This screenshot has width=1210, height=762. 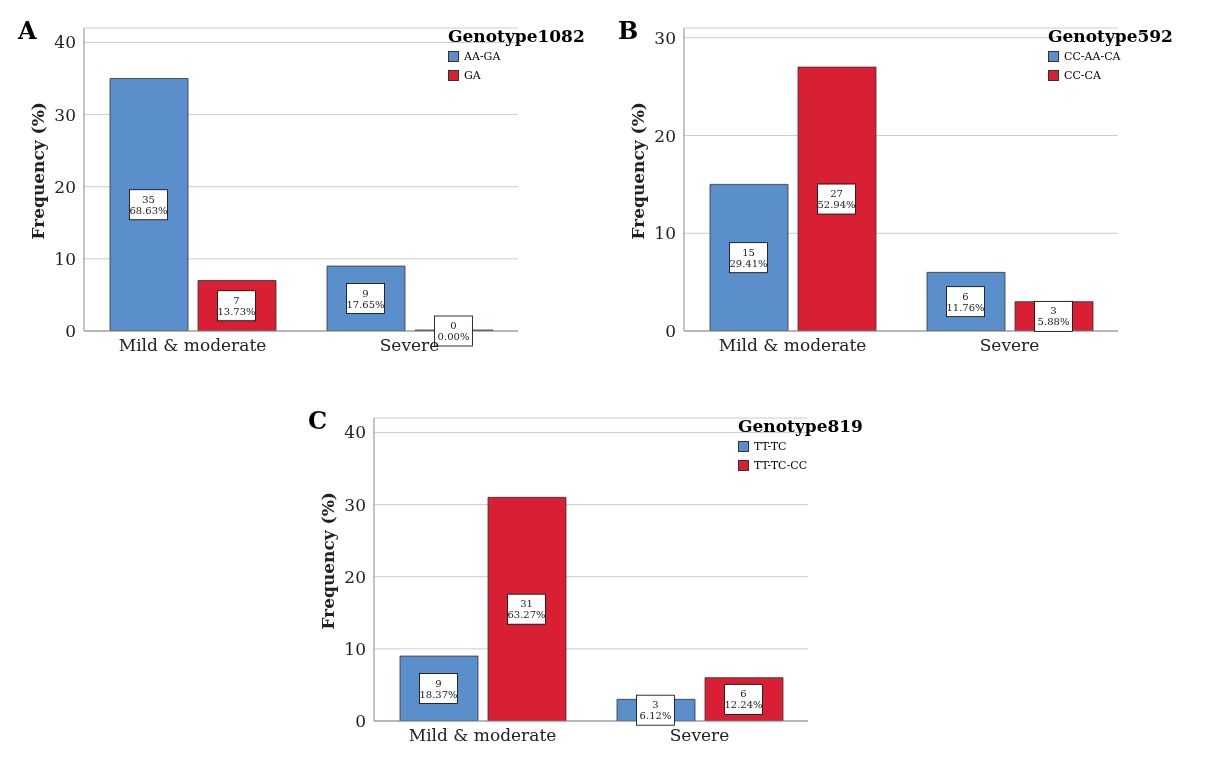 What do you see at coordinates (748, 257) in the screenshot?
I see `data-label: 15 29.41%` at bounding box center [748, 257].